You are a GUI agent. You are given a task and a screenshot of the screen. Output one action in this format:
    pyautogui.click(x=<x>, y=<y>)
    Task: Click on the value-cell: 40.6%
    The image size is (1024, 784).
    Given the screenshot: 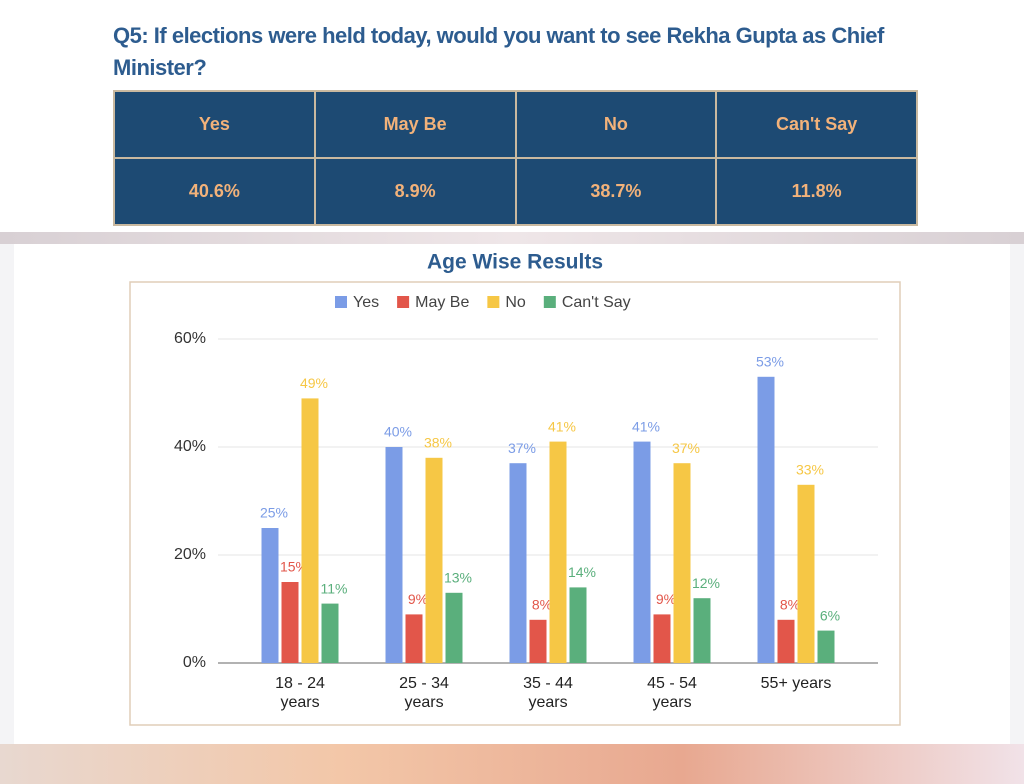 What is the action you would take?
    pyautogui.click(x=214, y=191)
    